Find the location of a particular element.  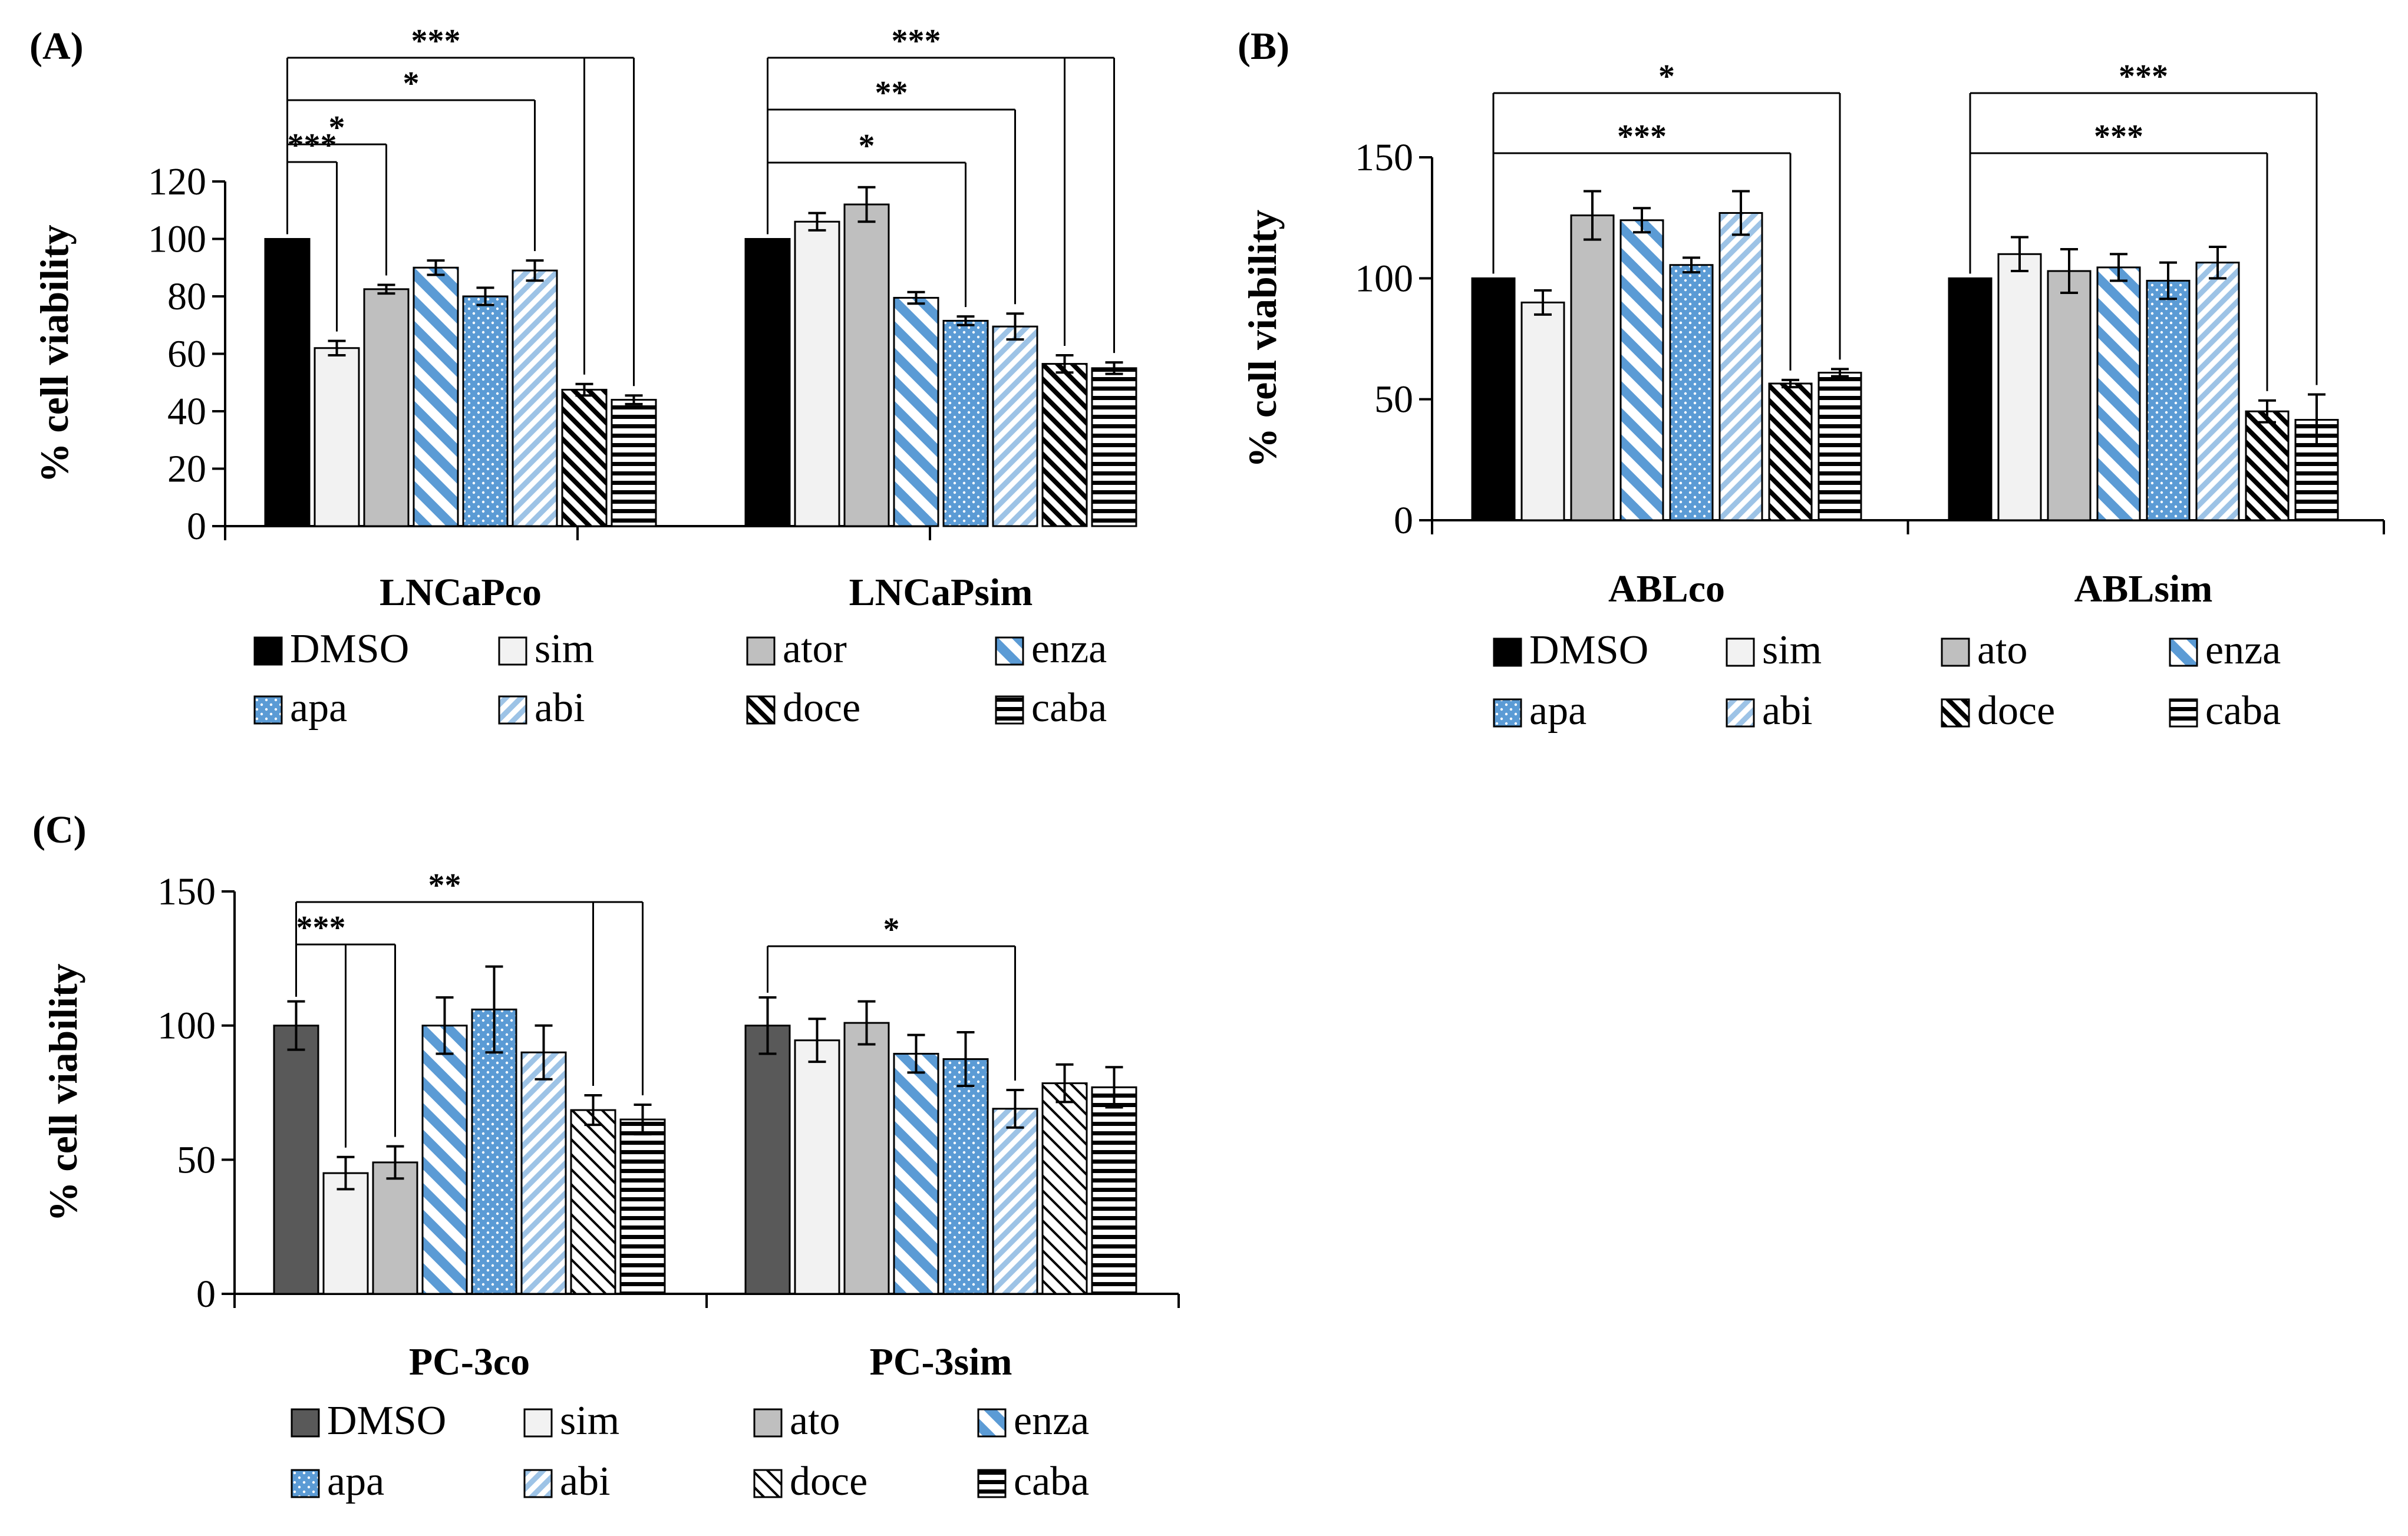

legend-item-DMSO: DMSO is located at coordinates (331, 649).